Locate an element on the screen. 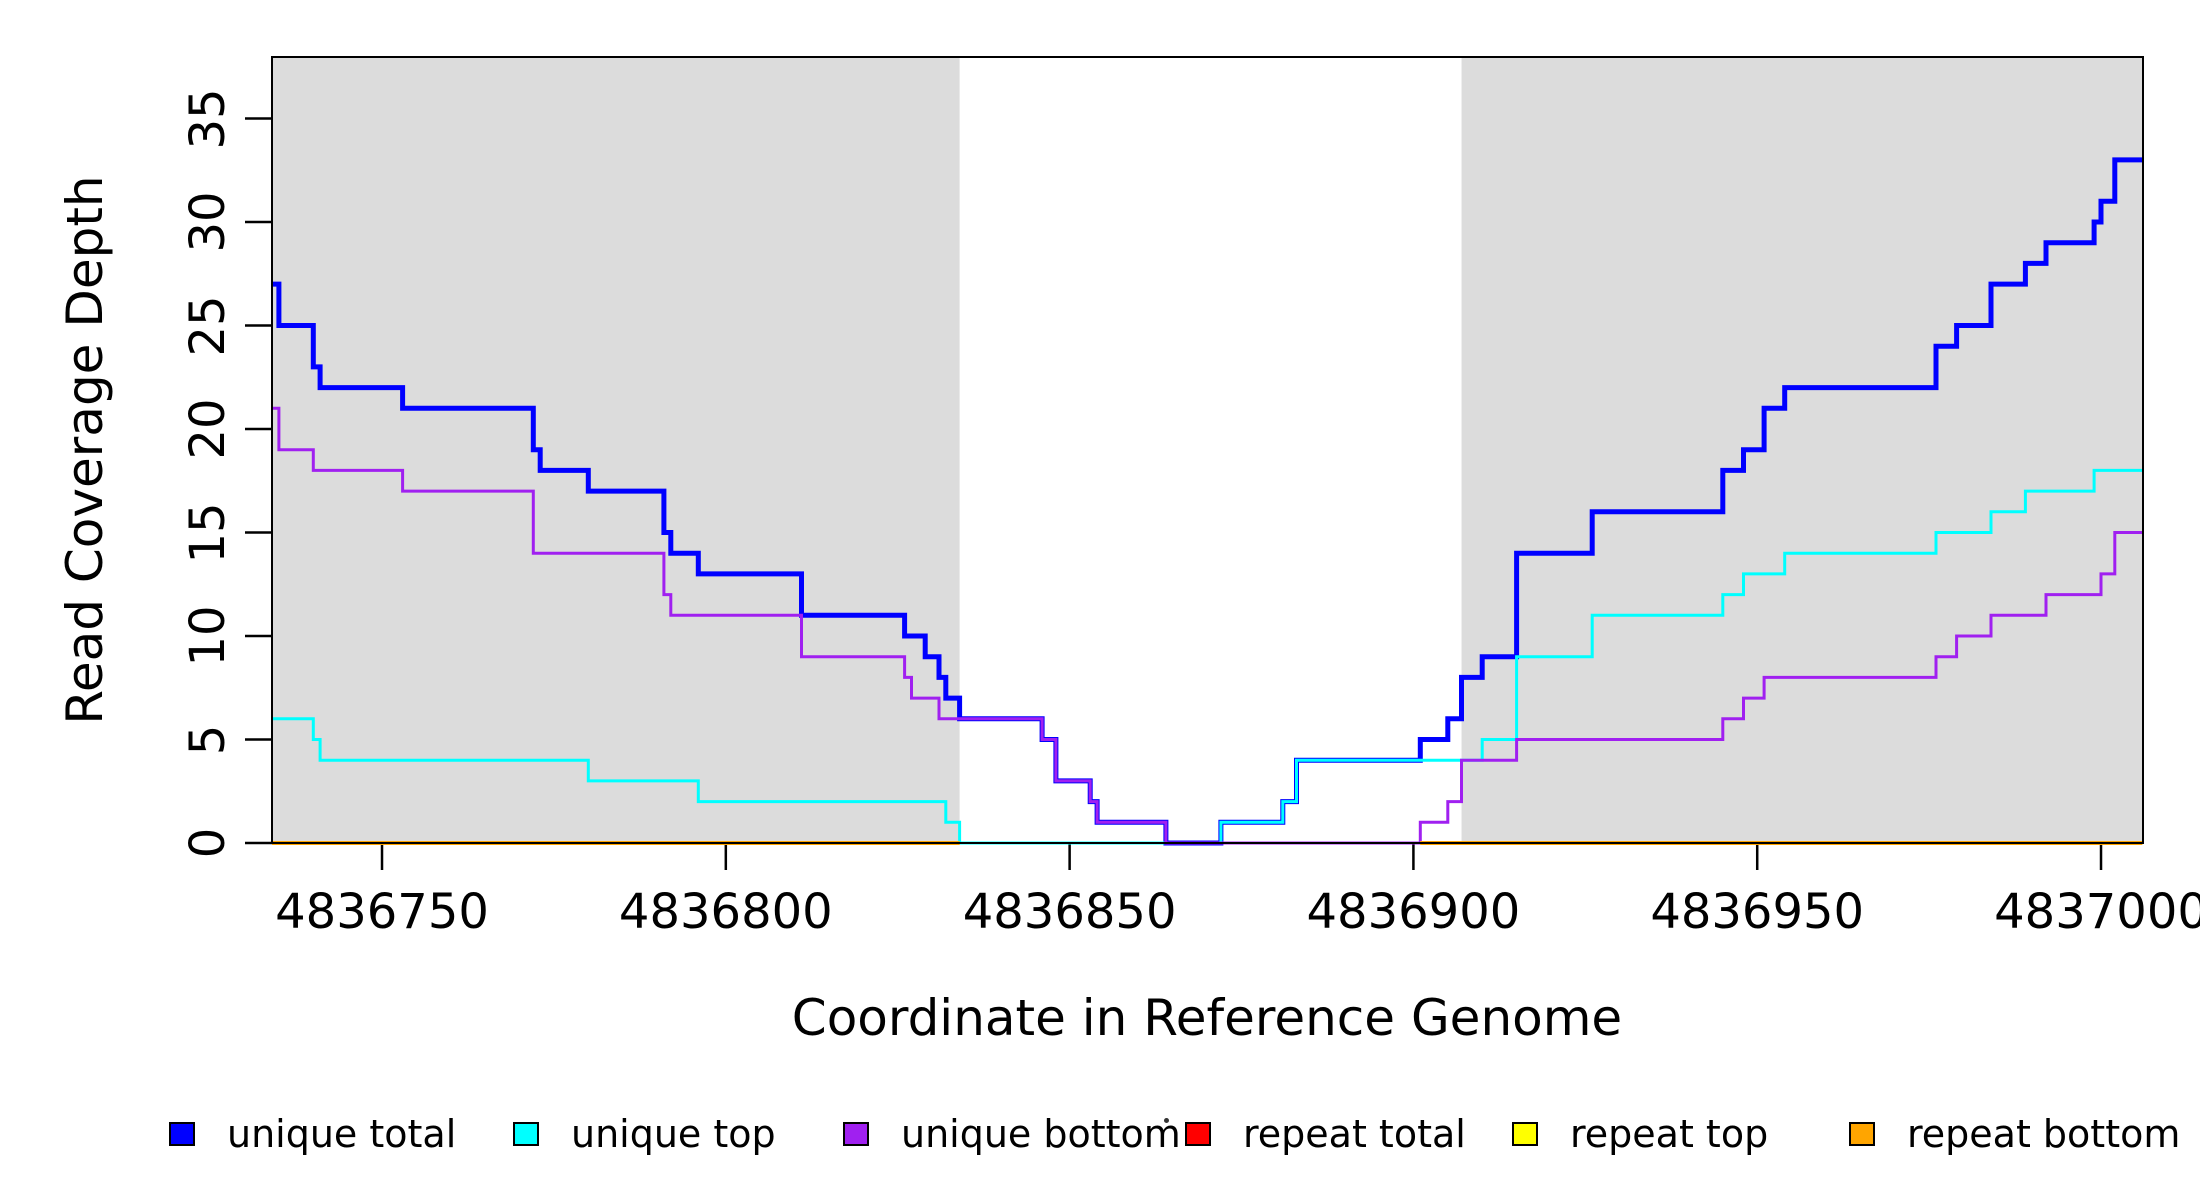 This screenshot has height=1200, width=2200. unique-total-swatch-icon is located at coordinates (182, 1134).